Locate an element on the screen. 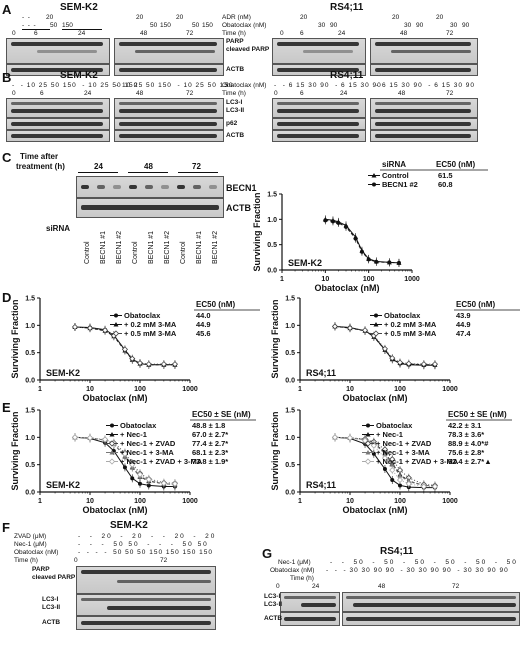 The image size is (520, 646). f-label-actb: ACTB is located at coordinates (51, 622).